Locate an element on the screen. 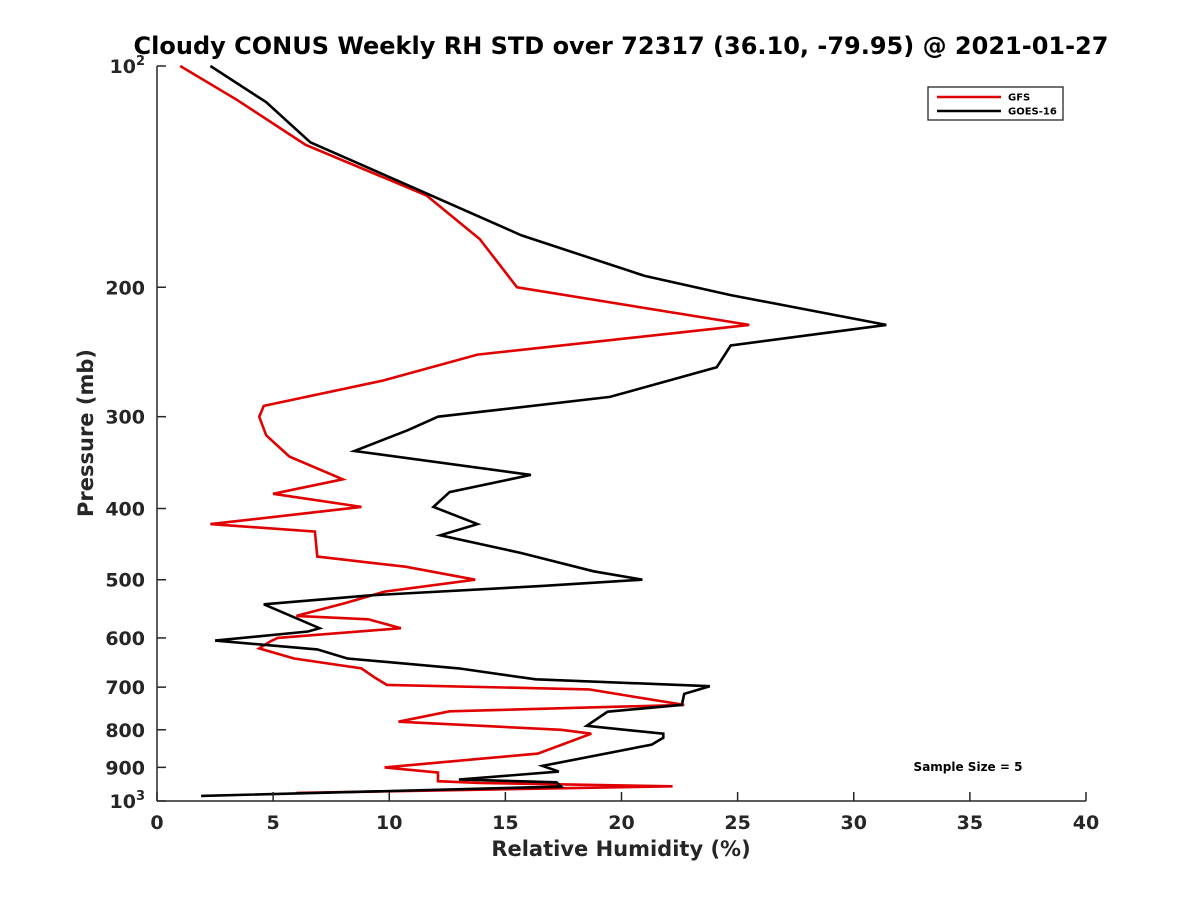 Image resolution: width=1200 pixels, height=900 pixels. x-tick-label: 0 is located at coordinates (156, 823).